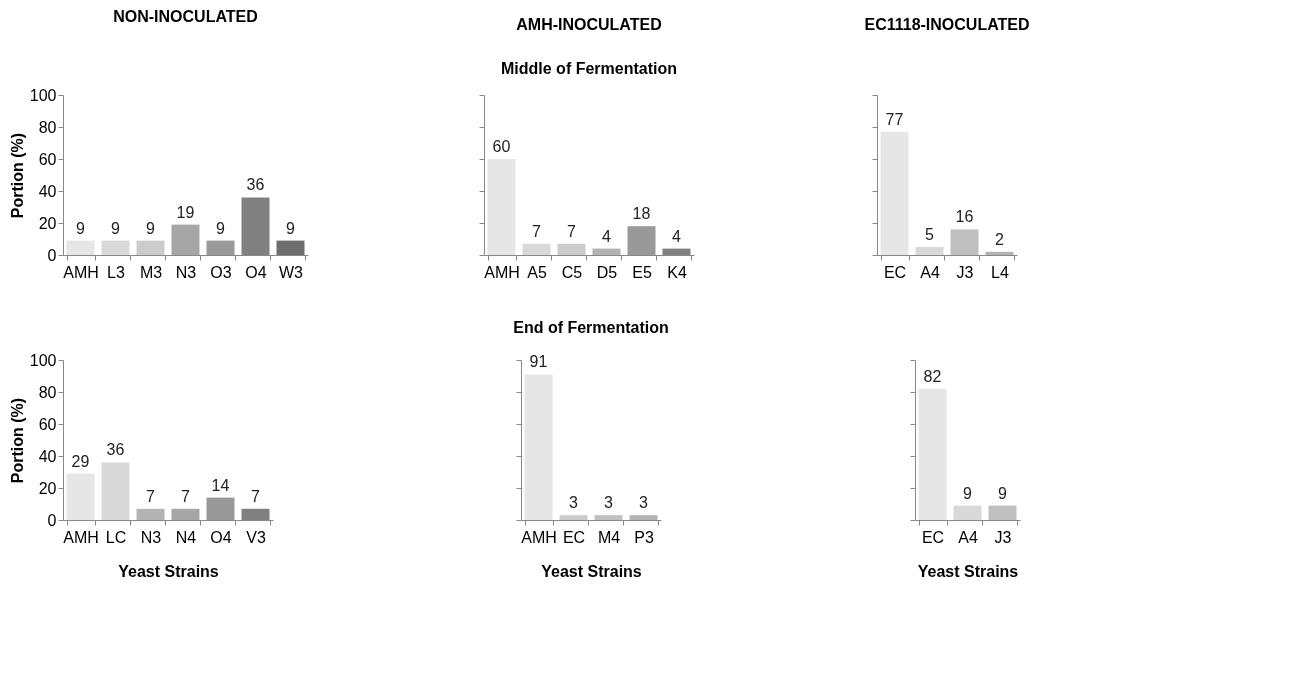 This screenshot has height=689, width=1289. I want to click on x-tick-label: P3, so click(644, 537).